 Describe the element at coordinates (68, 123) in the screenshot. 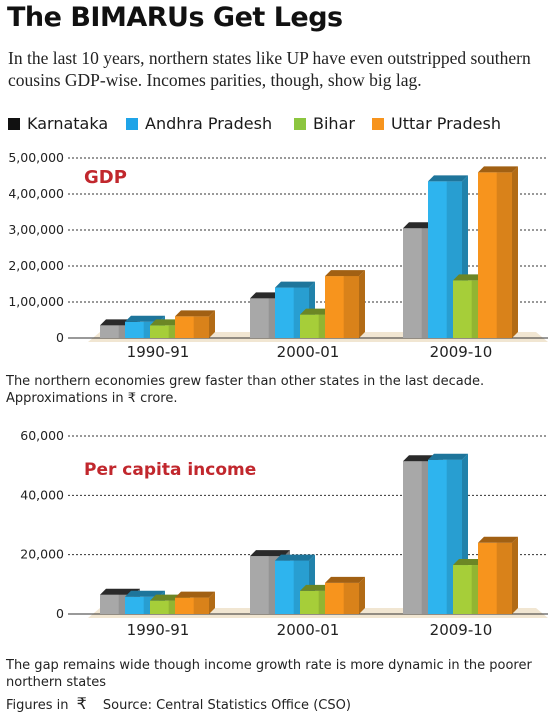

I see `legend-label-karnataka: Karnataka` at that location.